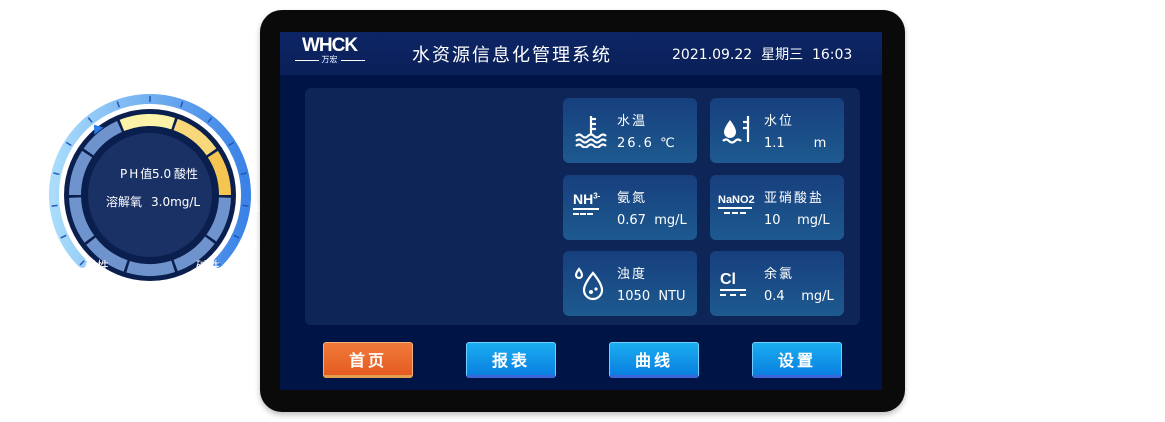 This screenshot has width=1165, height=422. I want to click on scale-tick-label: 10, so click(243, 136).